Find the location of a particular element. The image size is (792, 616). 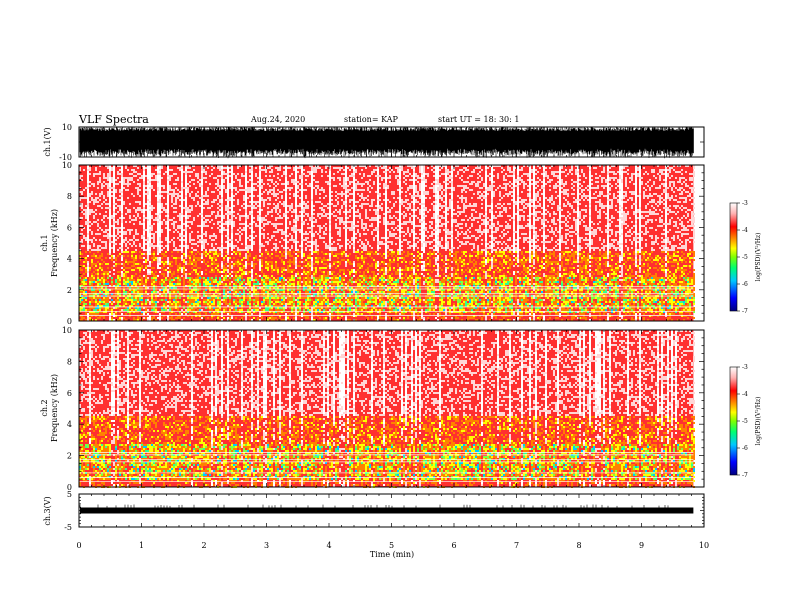

x-tick-label: 6 is located at coordinates (453, 545).